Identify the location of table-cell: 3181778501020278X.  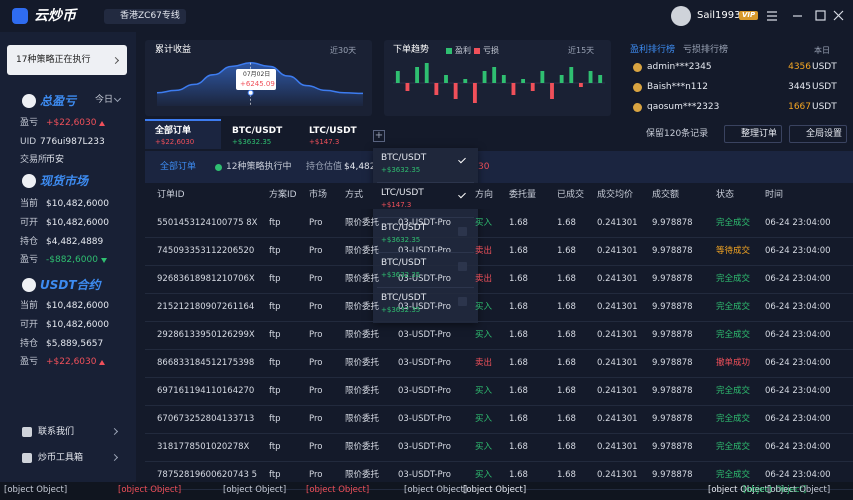
(203, 447).